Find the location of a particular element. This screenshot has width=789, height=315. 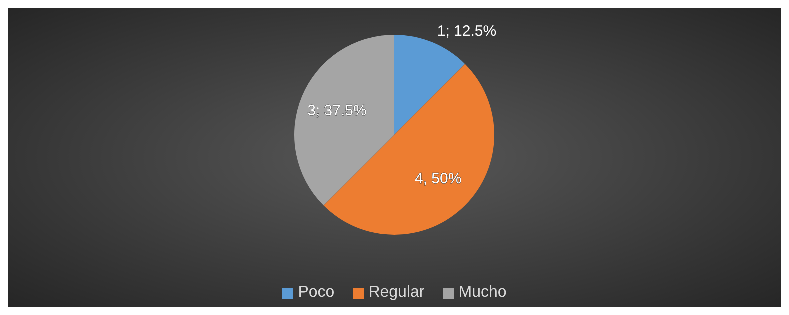

data-label: 1; 12.5% is located at coordinates (467, 31).